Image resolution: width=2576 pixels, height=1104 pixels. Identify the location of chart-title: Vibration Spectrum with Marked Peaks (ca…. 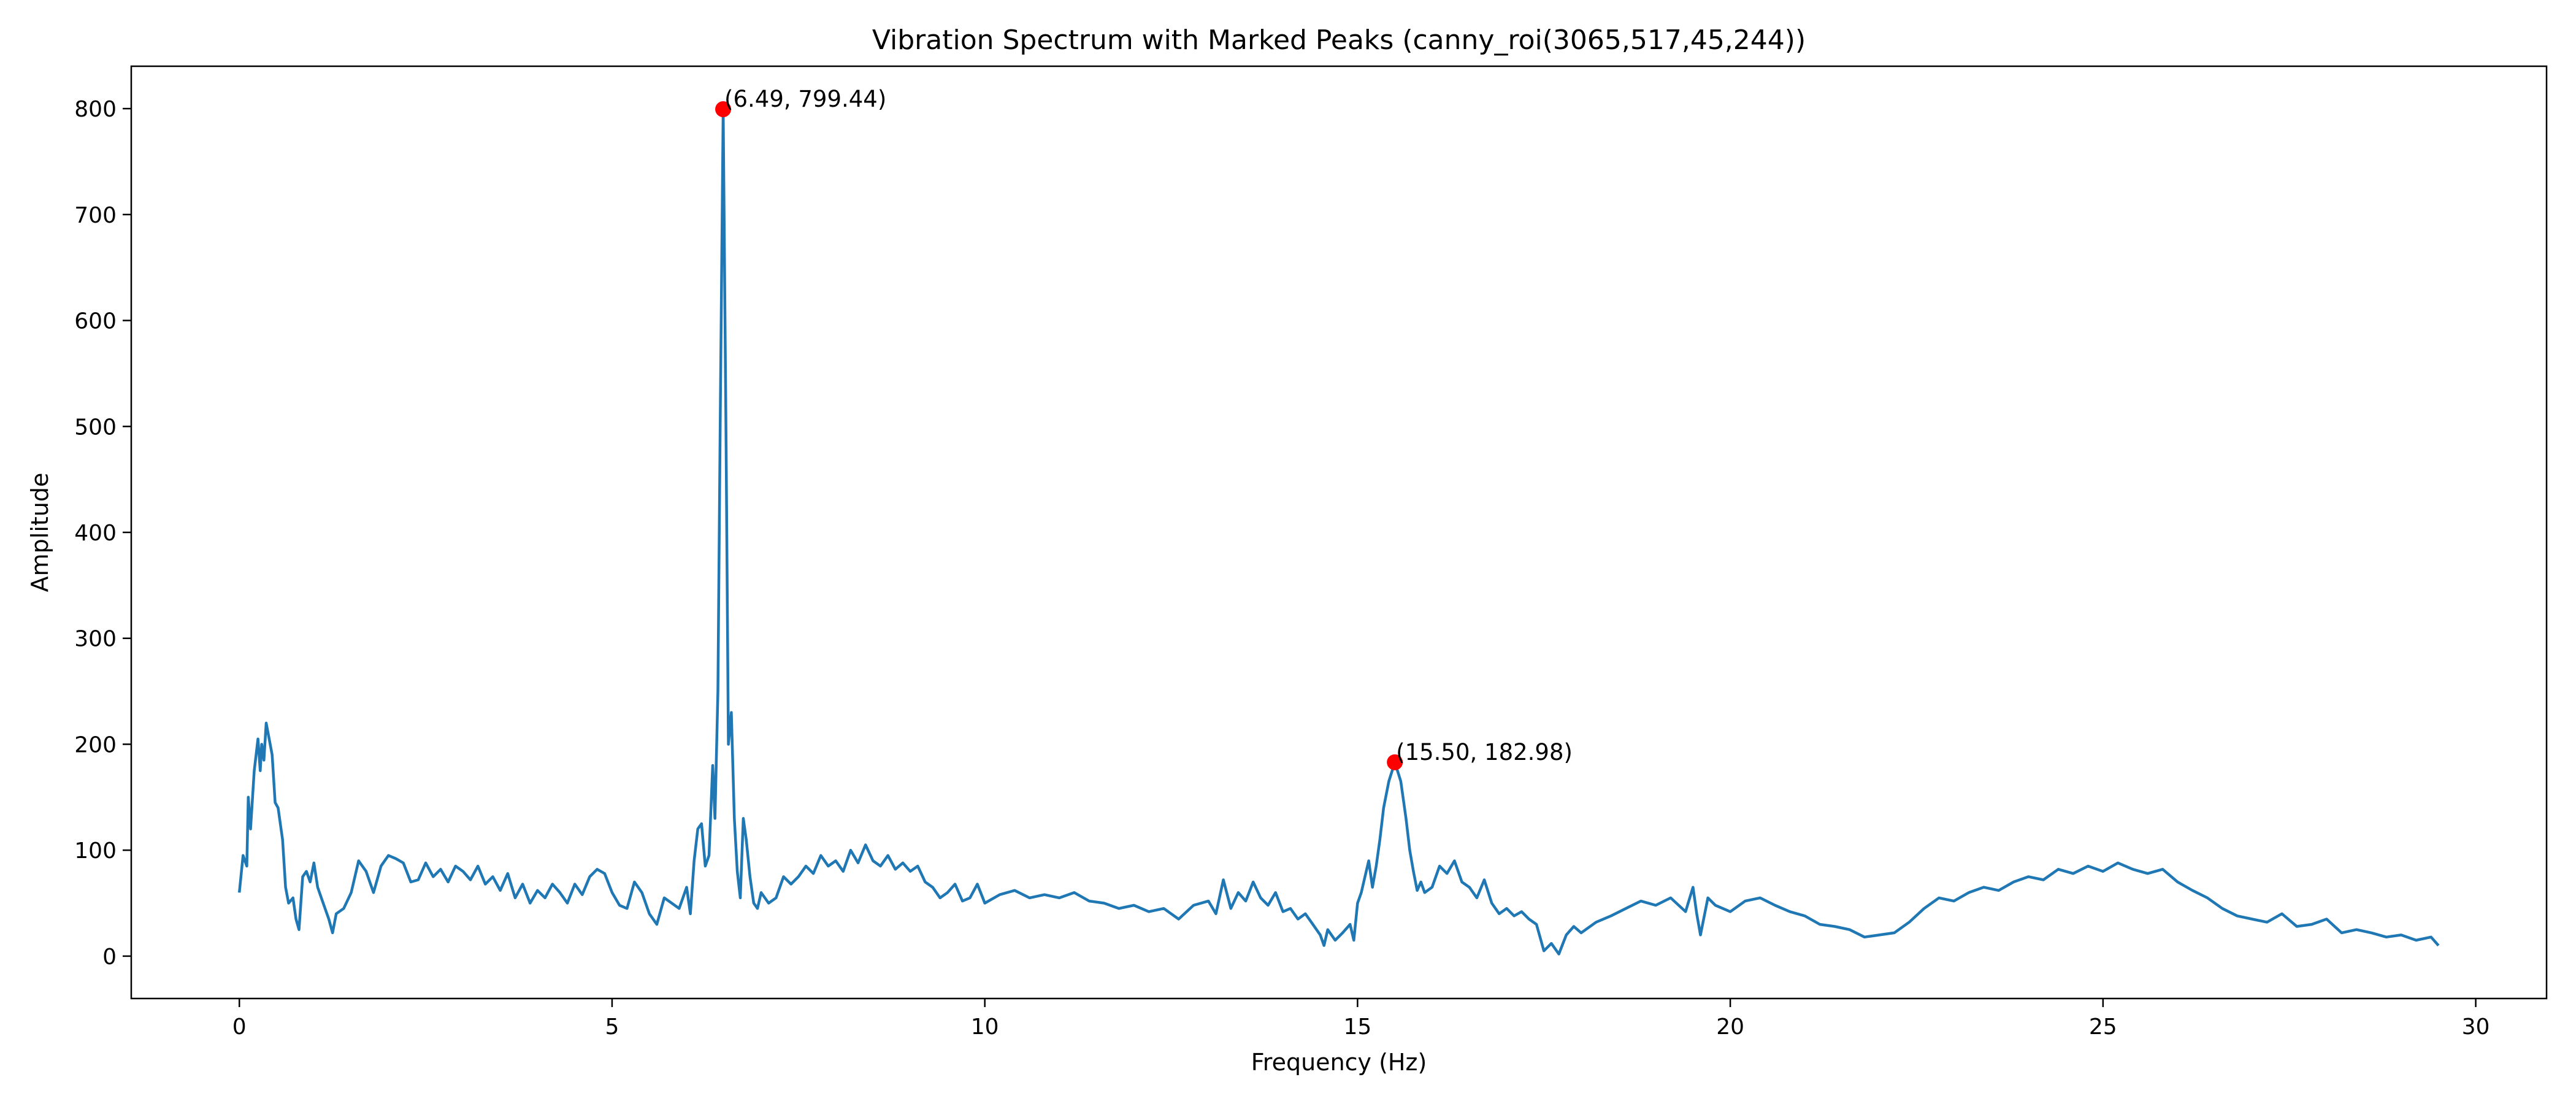
(1339, 40).